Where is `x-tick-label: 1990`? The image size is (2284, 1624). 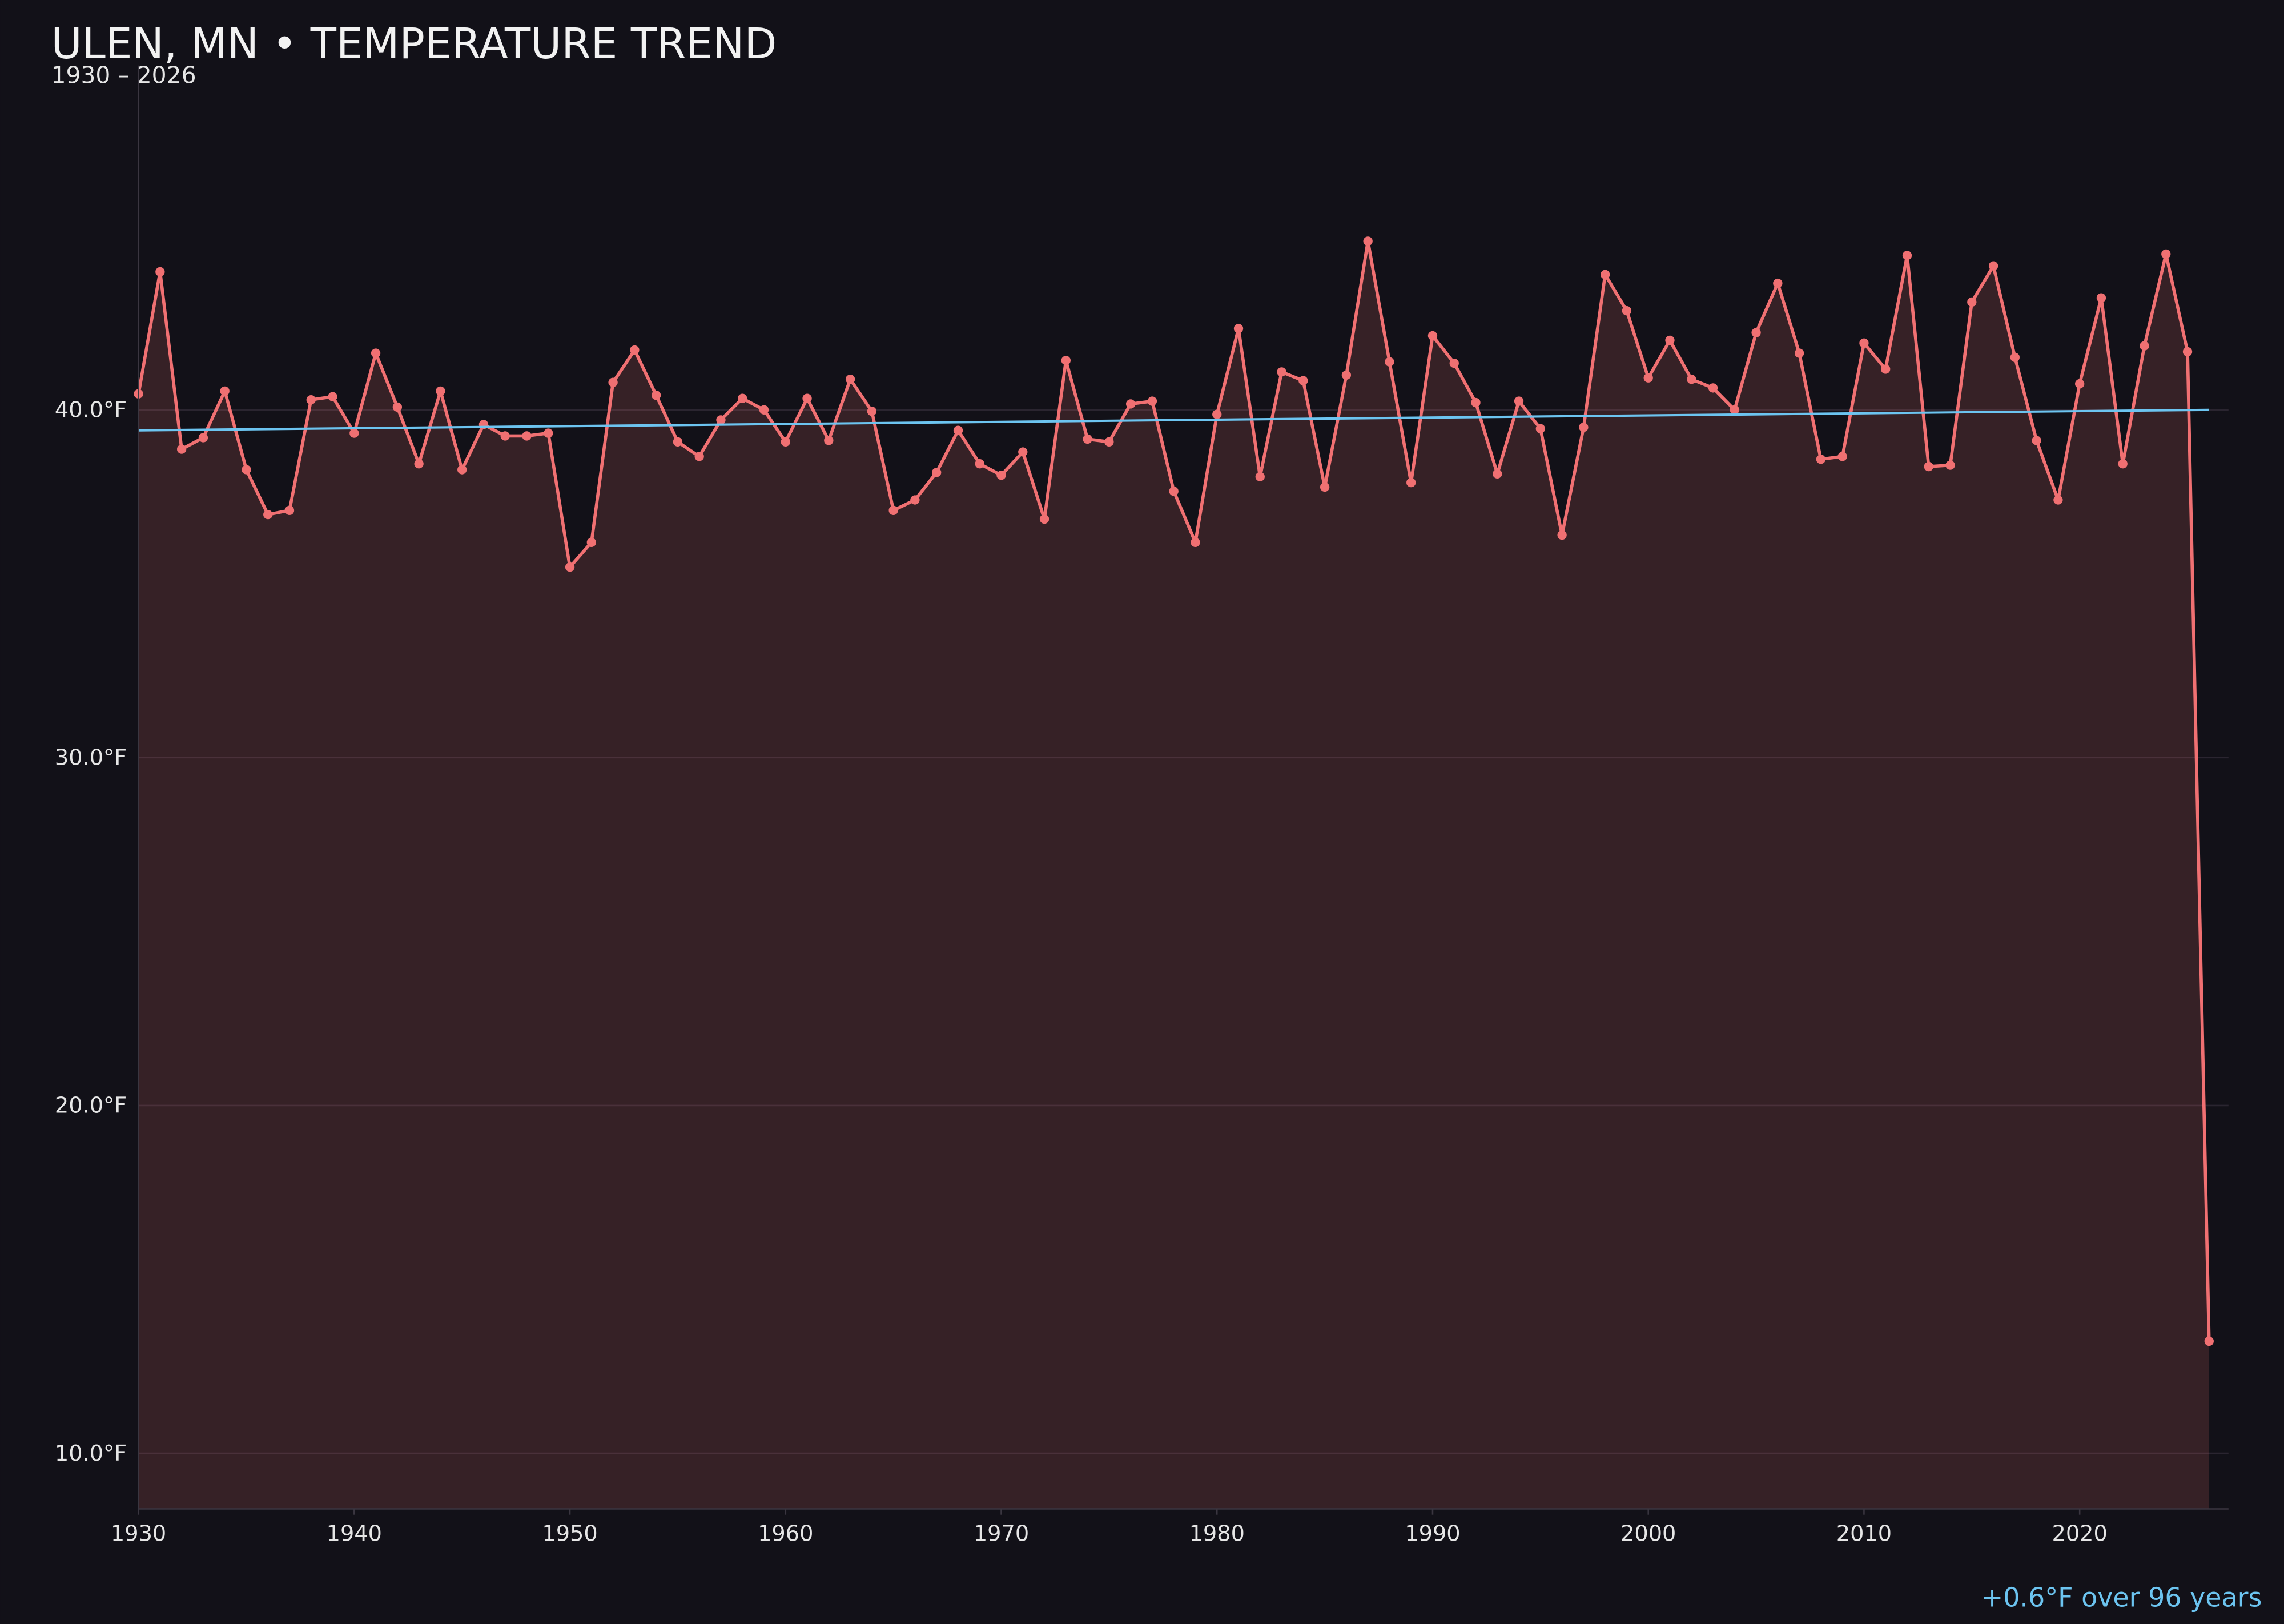
x-tick-label: 1990 is located at coordinates (1432, 1534).